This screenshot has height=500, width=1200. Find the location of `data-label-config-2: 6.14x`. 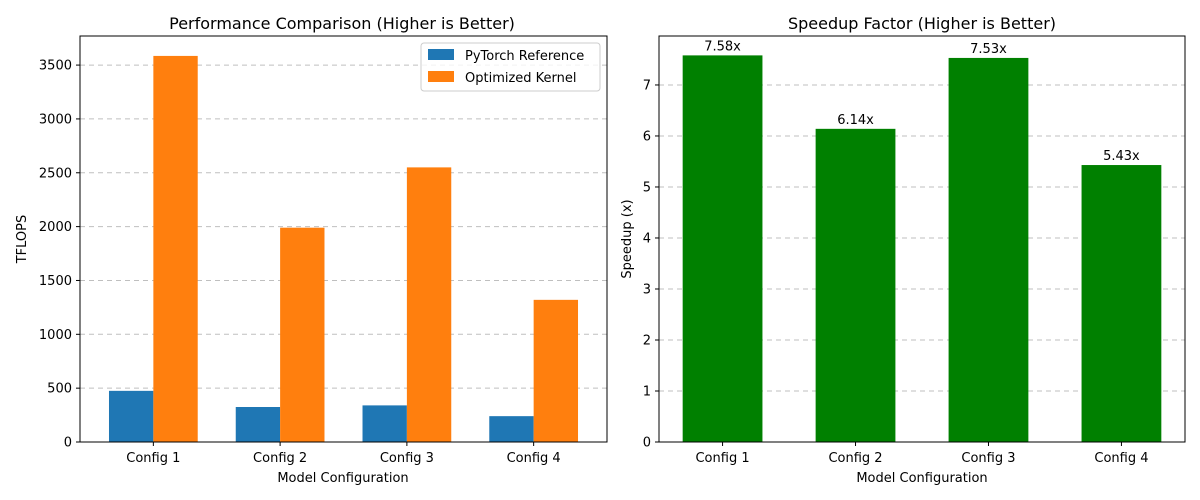

data-label-config-2: 6.14x is located at coordinates (855, 120).